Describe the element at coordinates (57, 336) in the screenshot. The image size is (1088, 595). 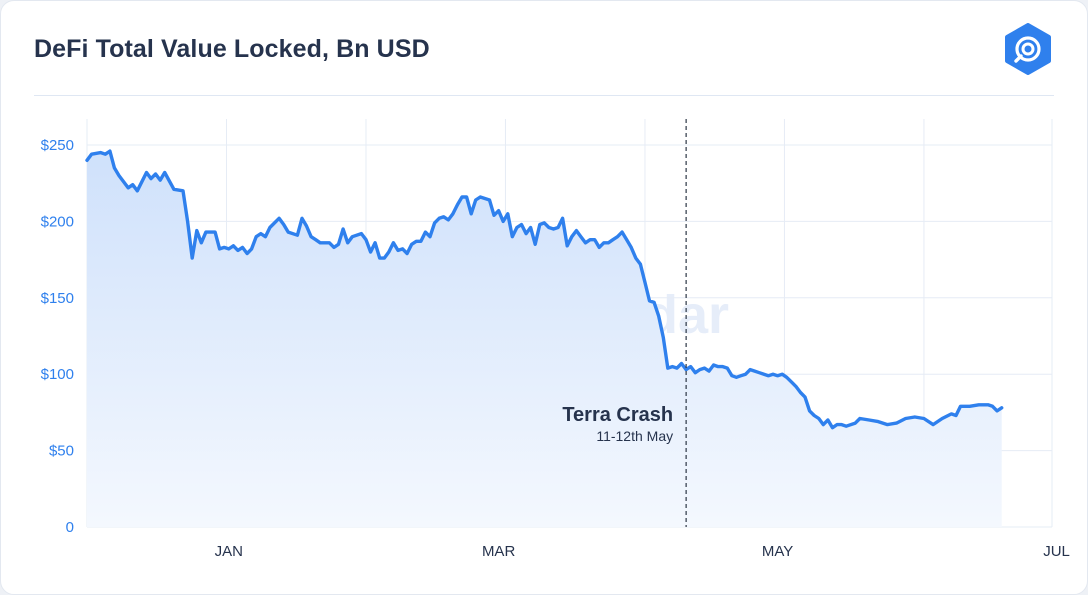
I see `y-axis: 0 $50 $100 $150 $200 $250` at that location.